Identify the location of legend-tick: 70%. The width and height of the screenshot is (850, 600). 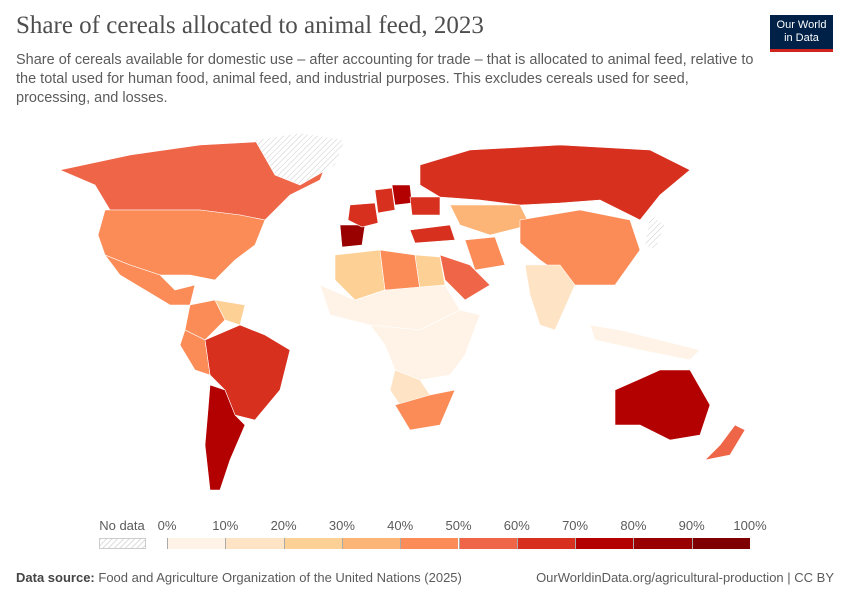
(575, 525).